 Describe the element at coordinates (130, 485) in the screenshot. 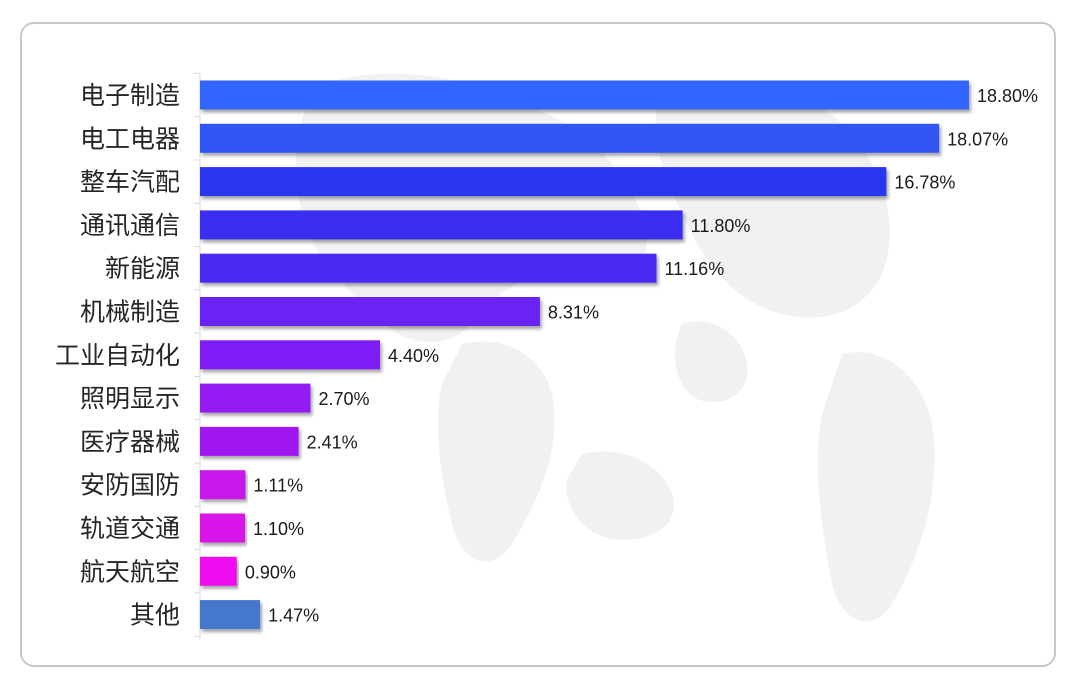

I see `category-label: 安防国防` at that location.